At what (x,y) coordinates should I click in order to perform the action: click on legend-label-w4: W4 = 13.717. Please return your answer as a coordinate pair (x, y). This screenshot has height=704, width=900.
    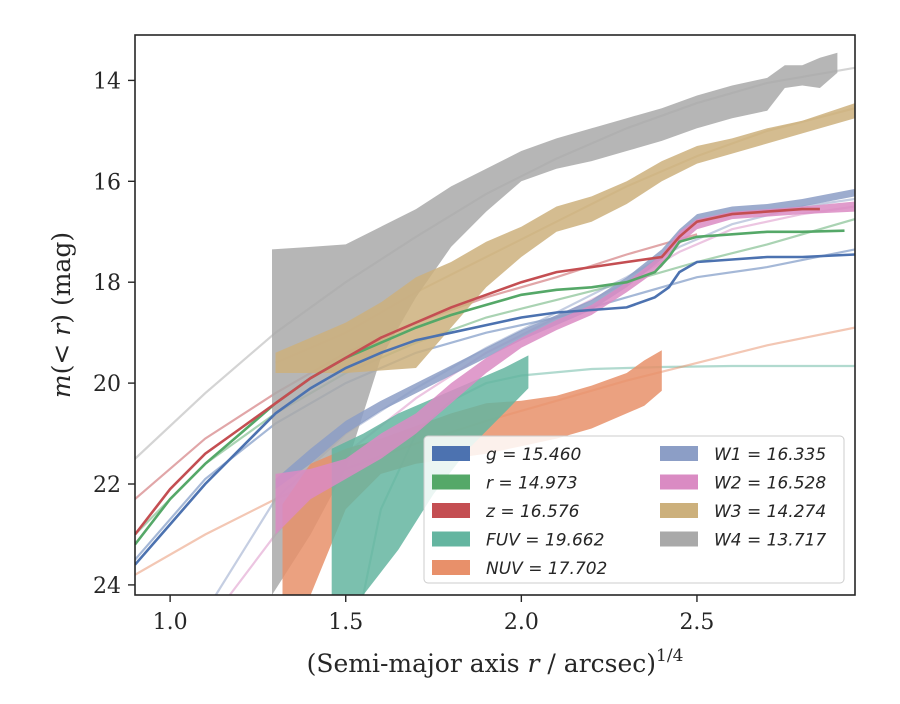
    Looking at the image, I should click on (770, 541).